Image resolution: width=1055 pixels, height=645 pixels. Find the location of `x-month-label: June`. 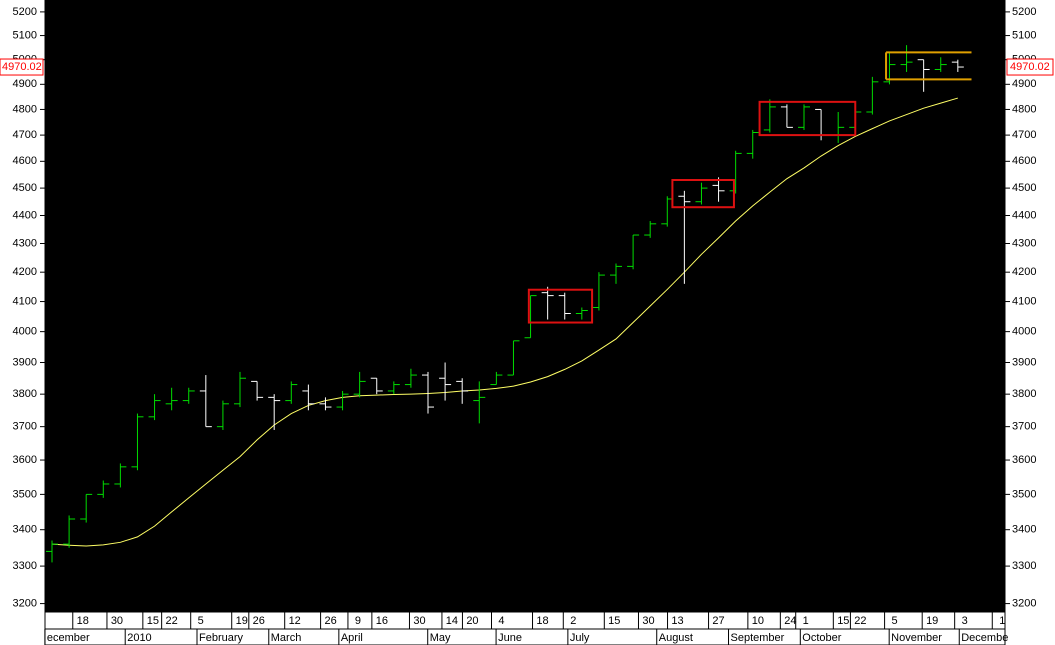

x-month-label: June is located at coordinates (510, 638).